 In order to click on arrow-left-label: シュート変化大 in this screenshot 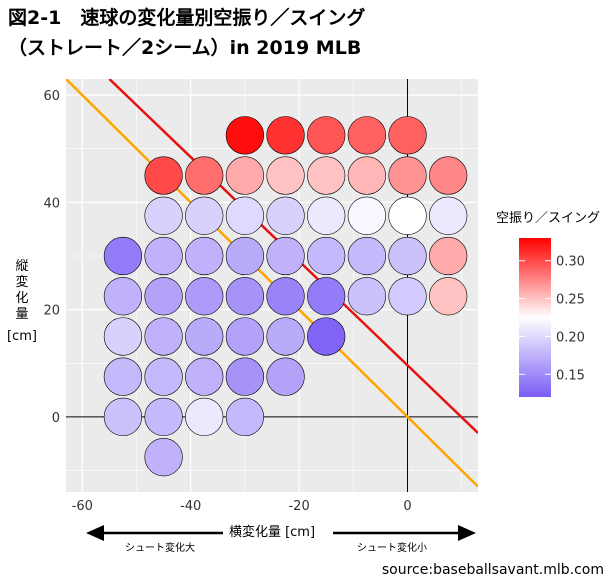, I will do `click(160, 547)`.